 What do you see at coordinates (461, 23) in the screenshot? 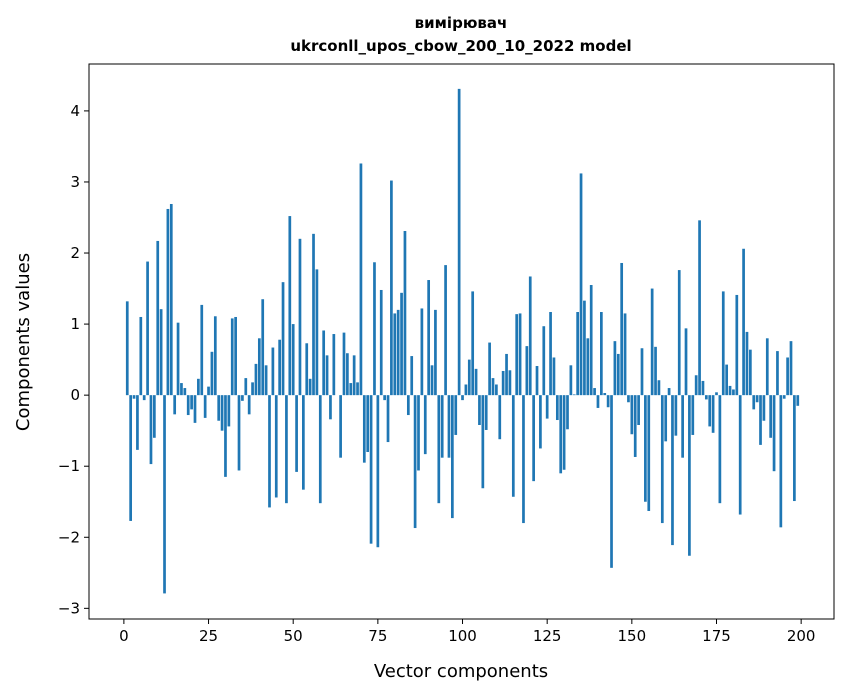
I see `chart-title-line-1: вимірювач` at bounding box center [461, 23].